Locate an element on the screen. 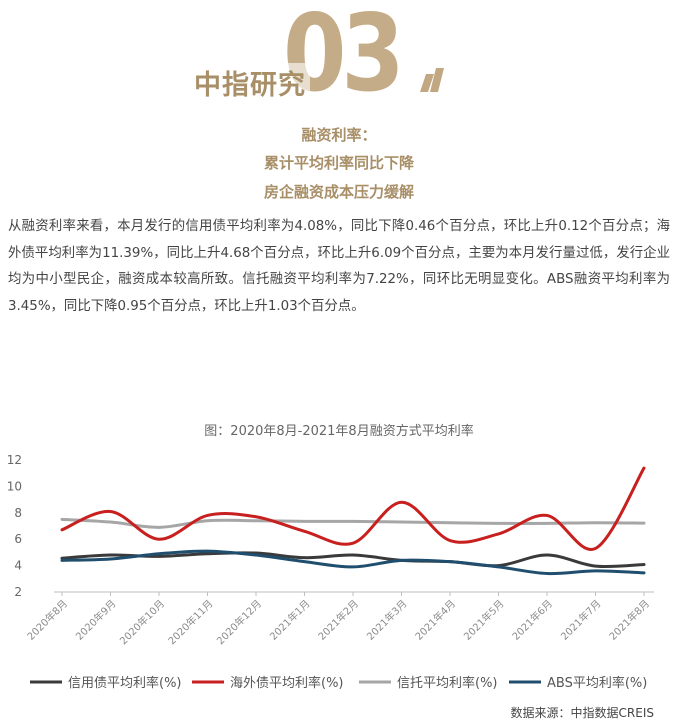 Image resolution: width=678 pixels, height=728 pixels. subtitle-line-2: 累计平均利率同比下降 is located at coordinates (338, 163).